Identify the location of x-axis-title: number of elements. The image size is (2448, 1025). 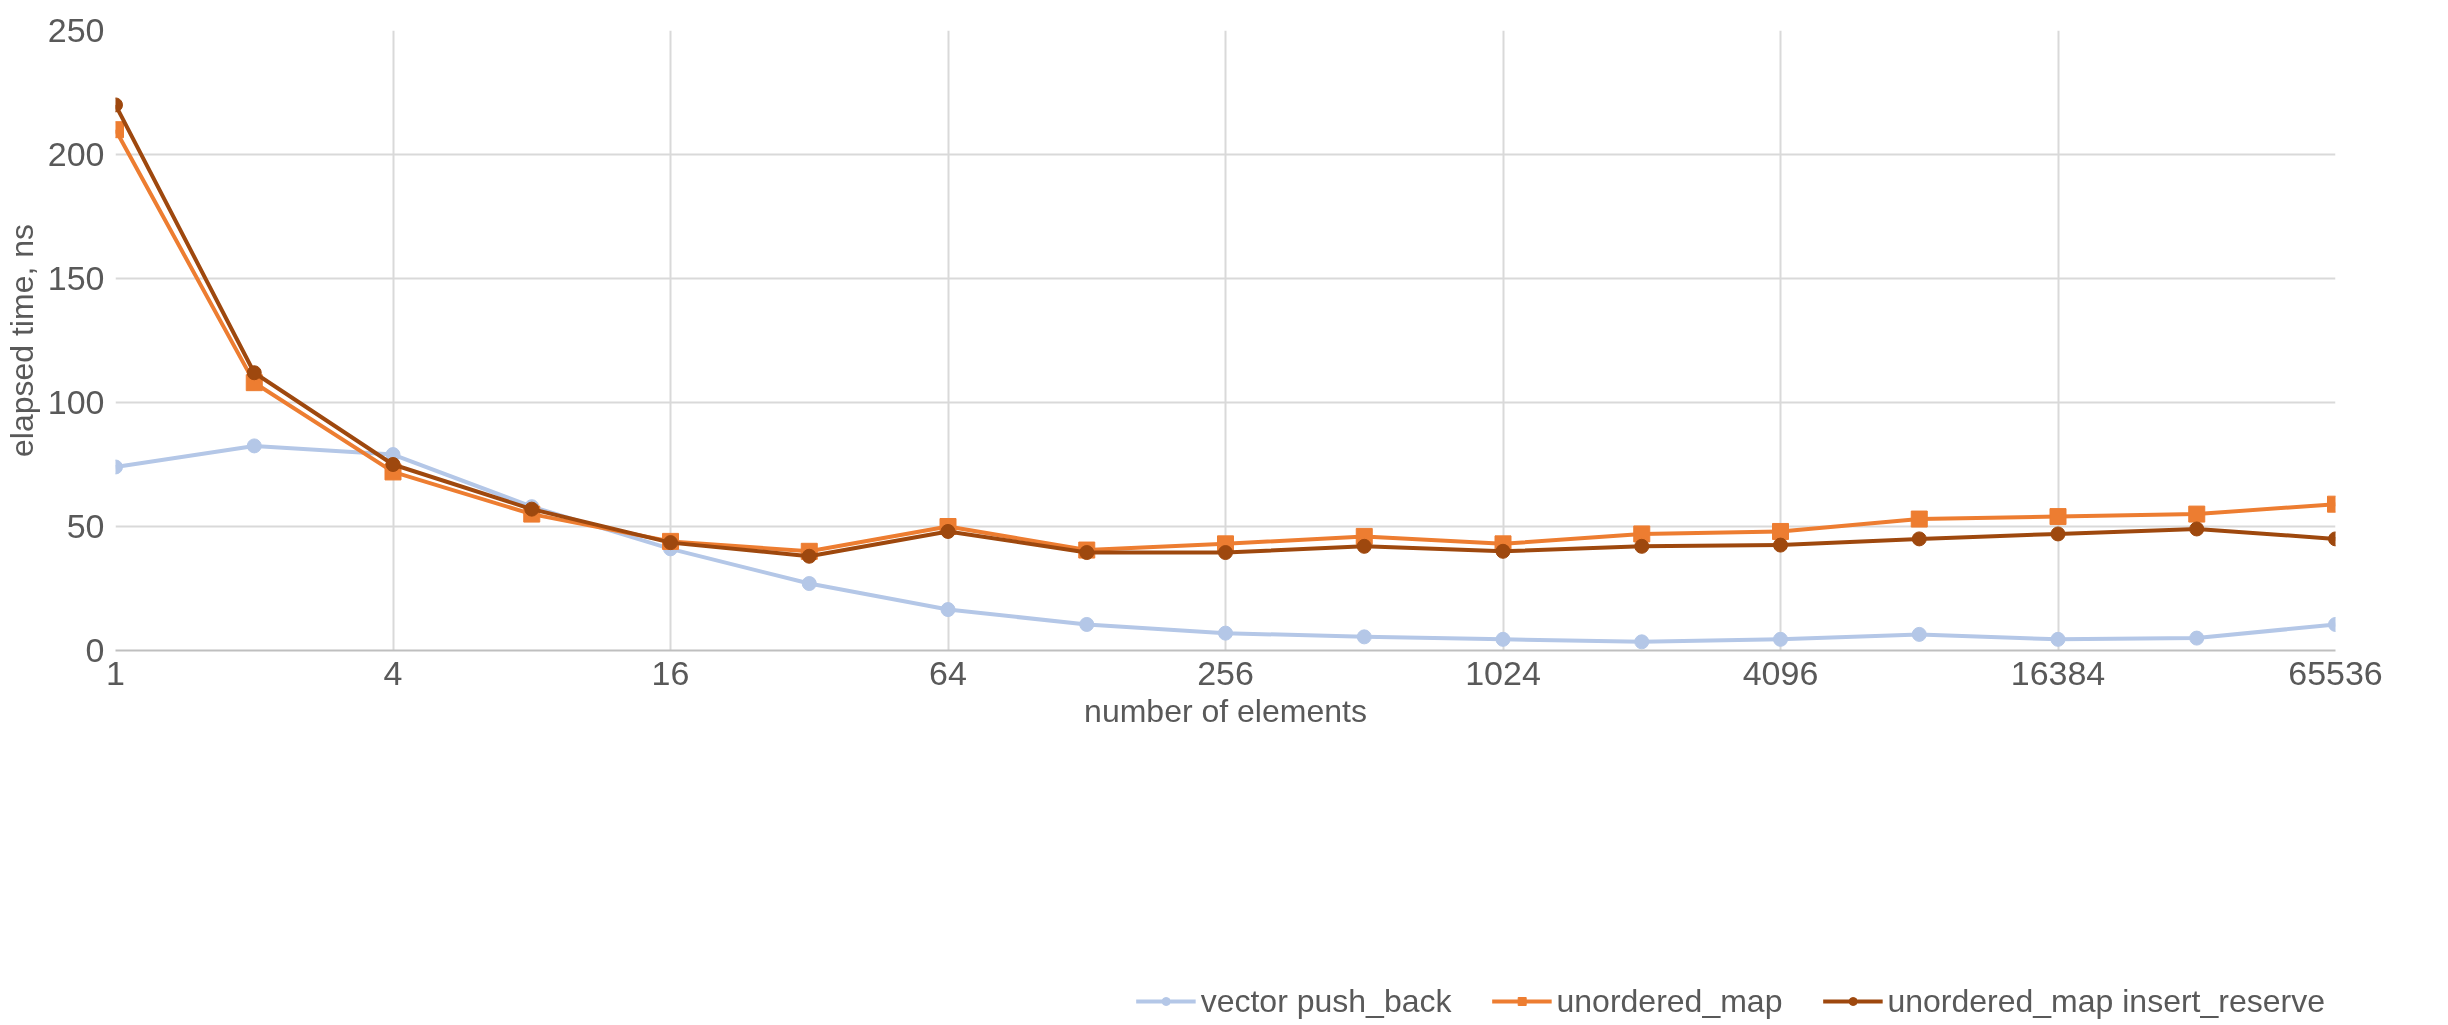
(1225, 710).